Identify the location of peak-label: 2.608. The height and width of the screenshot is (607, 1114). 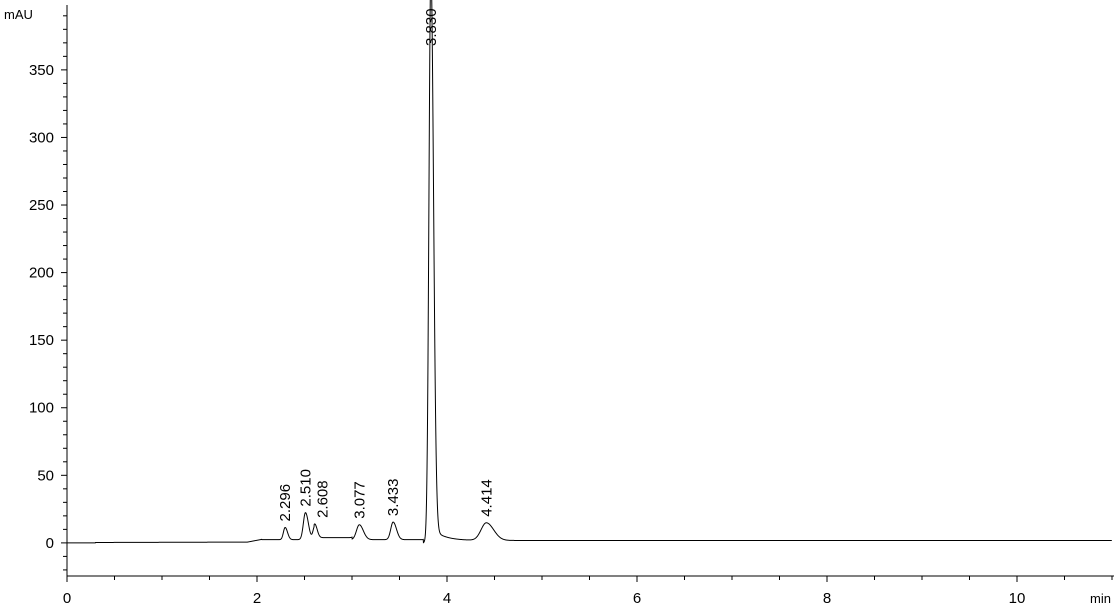
(322, 499).